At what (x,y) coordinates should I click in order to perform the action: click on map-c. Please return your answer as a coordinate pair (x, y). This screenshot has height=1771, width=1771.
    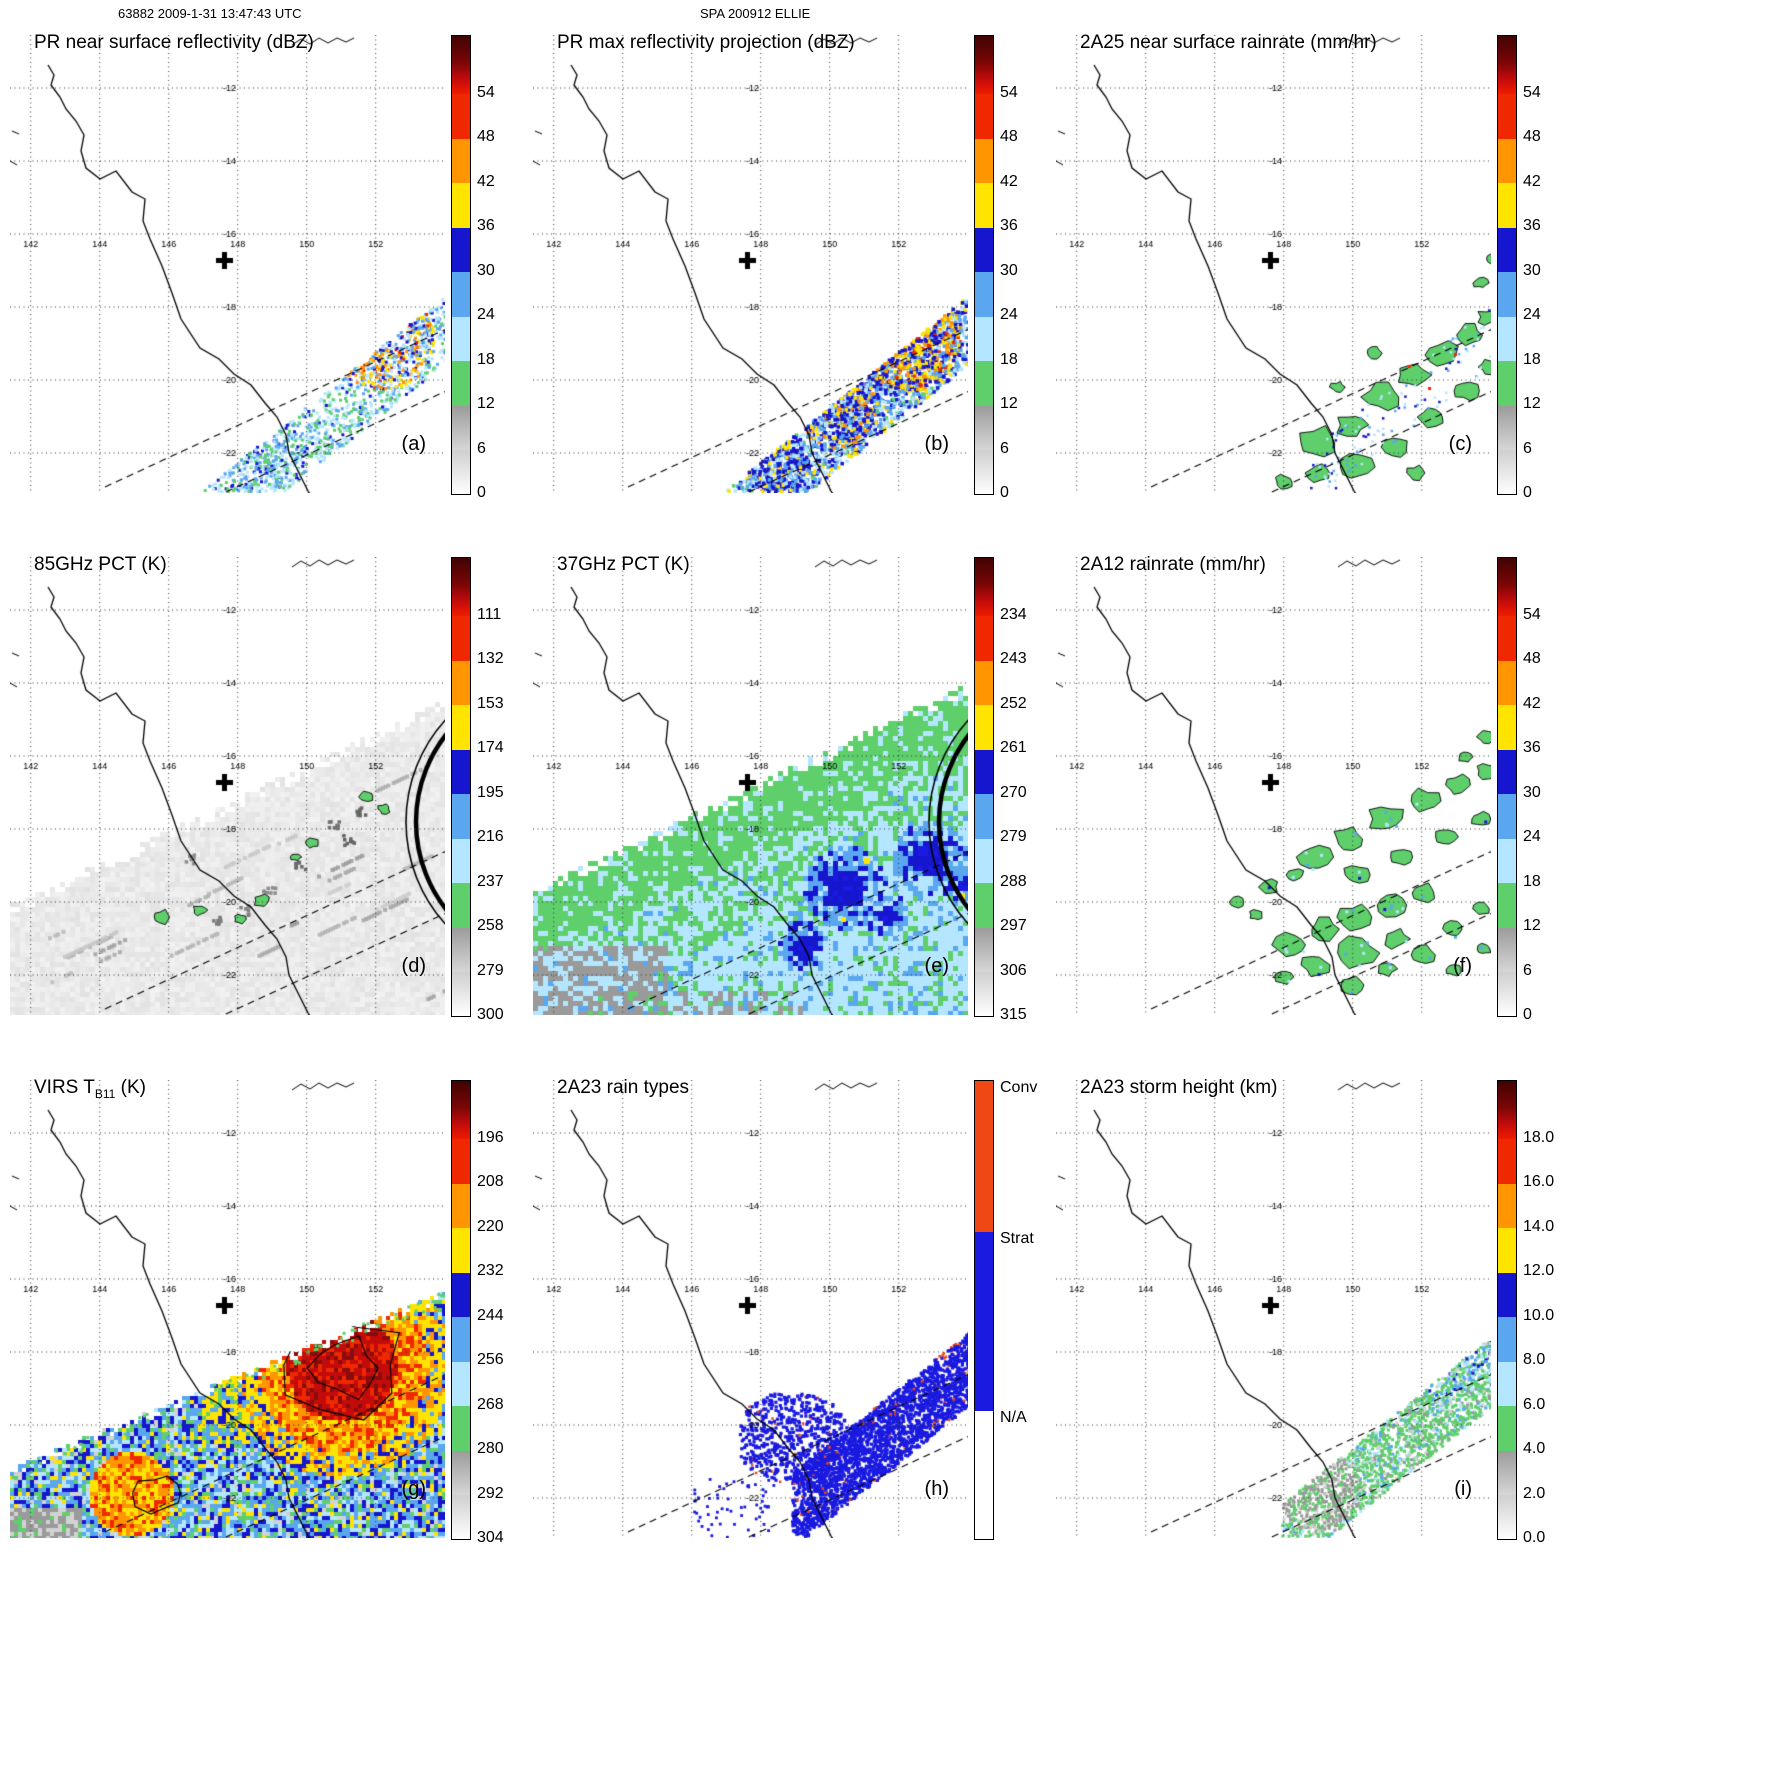
    Looking at the image, I should click on (1273, 264).